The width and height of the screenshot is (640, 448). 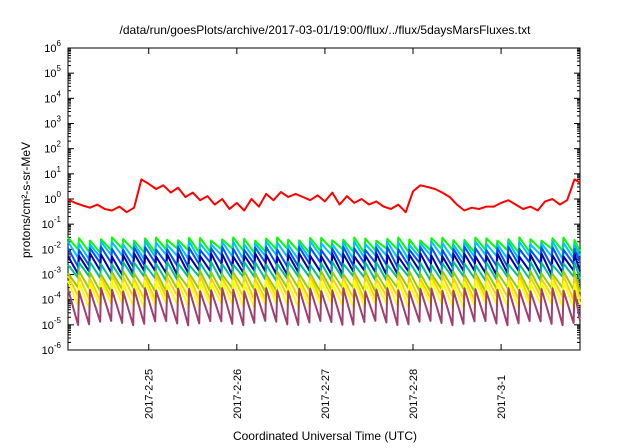 I want to click on y-axis-label: protons/cm²-s-sr-MeV, so click(x=26, y=200).